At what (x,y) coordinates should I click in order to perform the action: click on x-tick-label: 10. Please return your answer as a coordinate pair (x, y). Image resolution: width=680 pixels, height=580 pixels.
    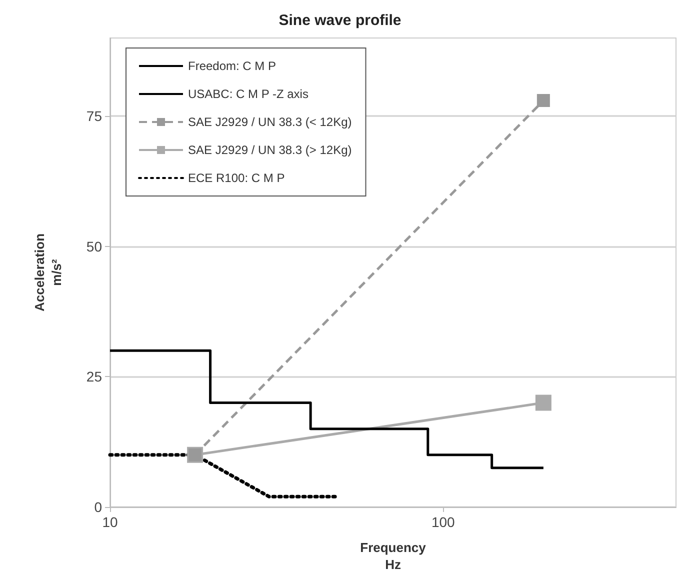
    Looking at the image, I should click on (110, 522).